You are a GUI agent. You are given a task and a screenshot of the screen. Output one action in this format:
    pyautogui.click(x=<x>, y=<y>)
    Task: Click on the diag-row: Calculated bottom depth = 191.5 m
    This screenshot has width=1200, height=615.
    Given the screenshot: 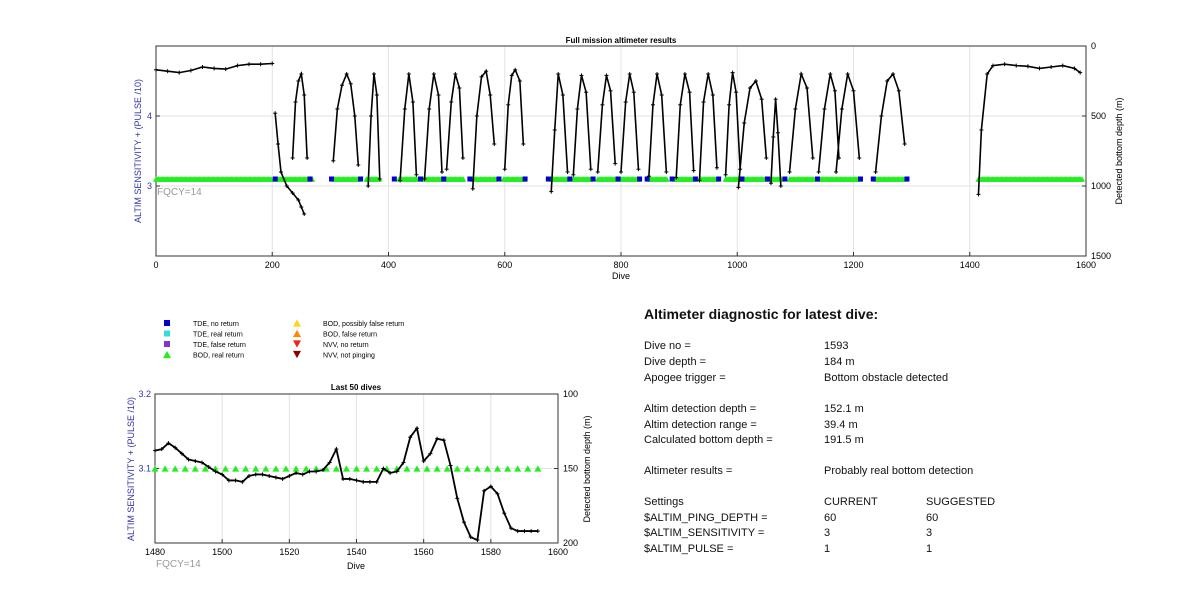 What is the action you would take?
    pyautogui.click(x=854, y=441)
    